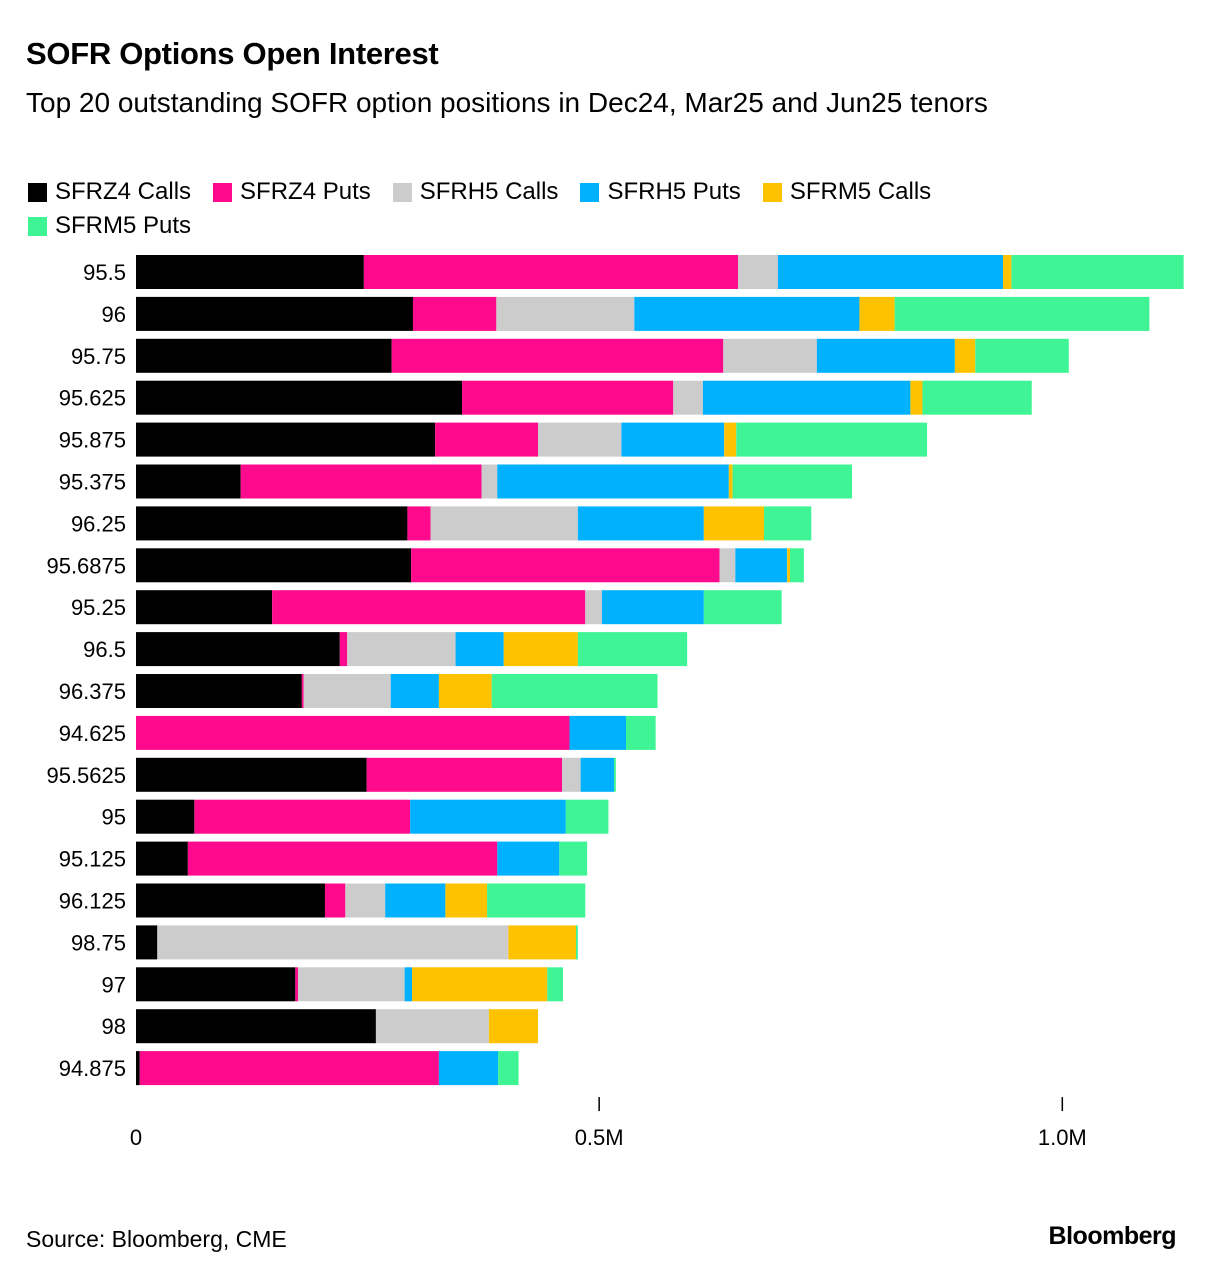 The height and width of the screenshot is (1280, 1212). What do you see at coordinates (464, 774) in the screenshot?
I see `bar-segment-sfrz4-puts-95-5625: SFRZ4 Puts 95.5625: 211000` at bounding box center [464, 774].